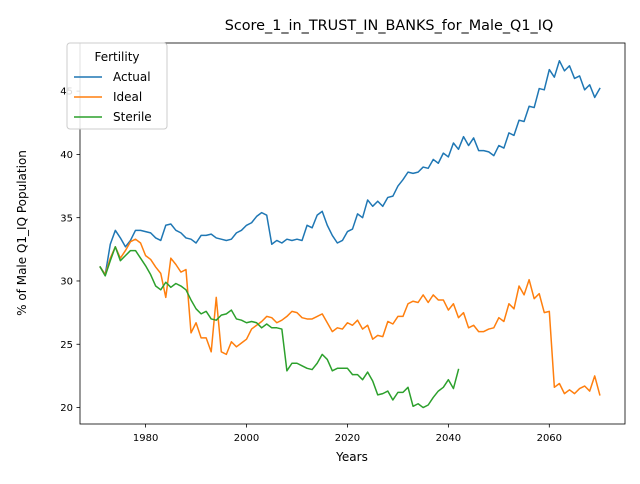 The width and height of the screenshot is (640, 484). I want to click on y-tick-label: 40, so click(66, 155).